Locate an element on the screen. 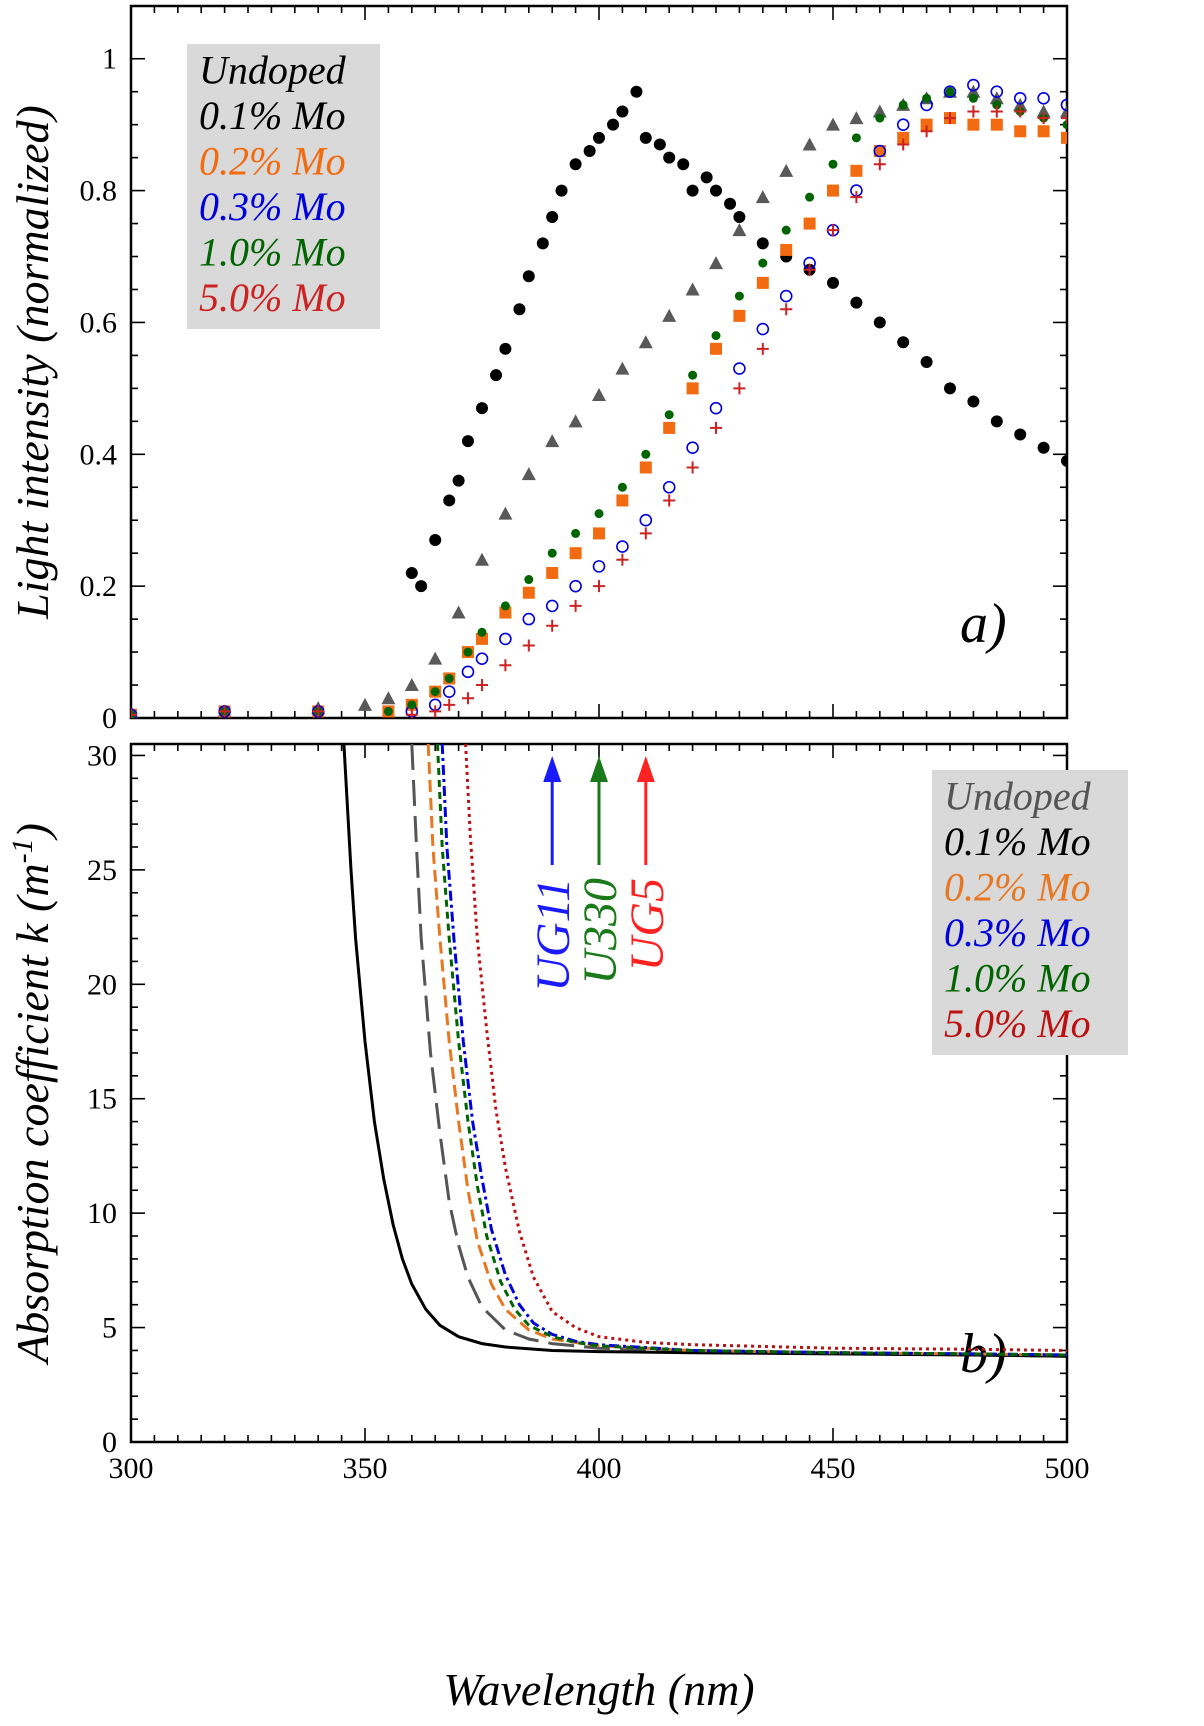 The image size is (1204, 1726). panel-b-y-tick-label: 25 is located at coordinates (102, 870).